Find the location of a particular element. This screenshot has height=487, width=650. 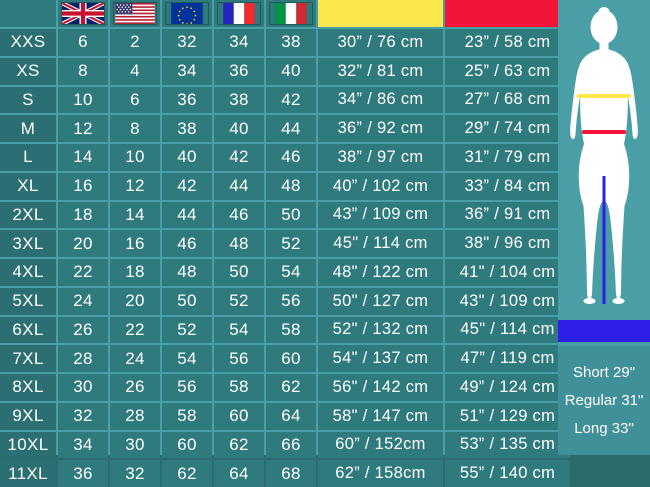

us-size-cell: 8 is located at coordinates (135, 128).